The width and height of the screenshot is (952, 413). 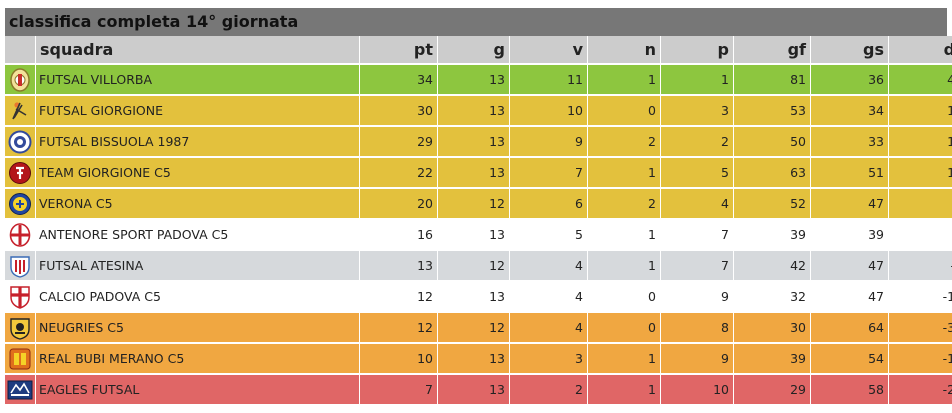 What do you see at coordinates (20, 297) in the screenshot?
I see `padova-crest-icon` at bounding box center [20, 297].